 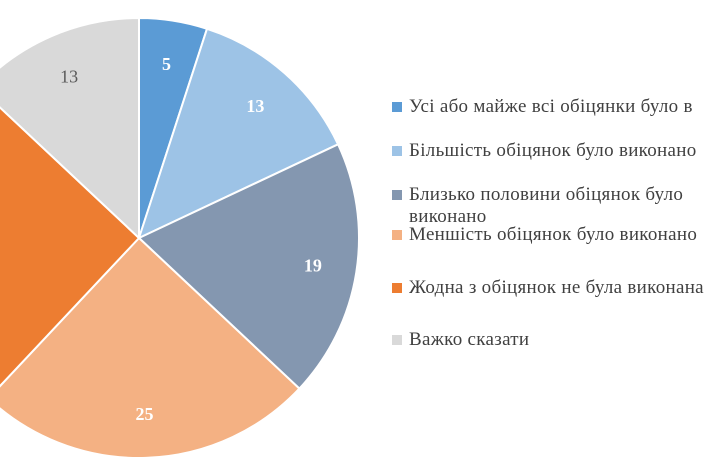 I want to click on legend-label-line1: Близько половини обіцянок було, so click(x=546, y=194).